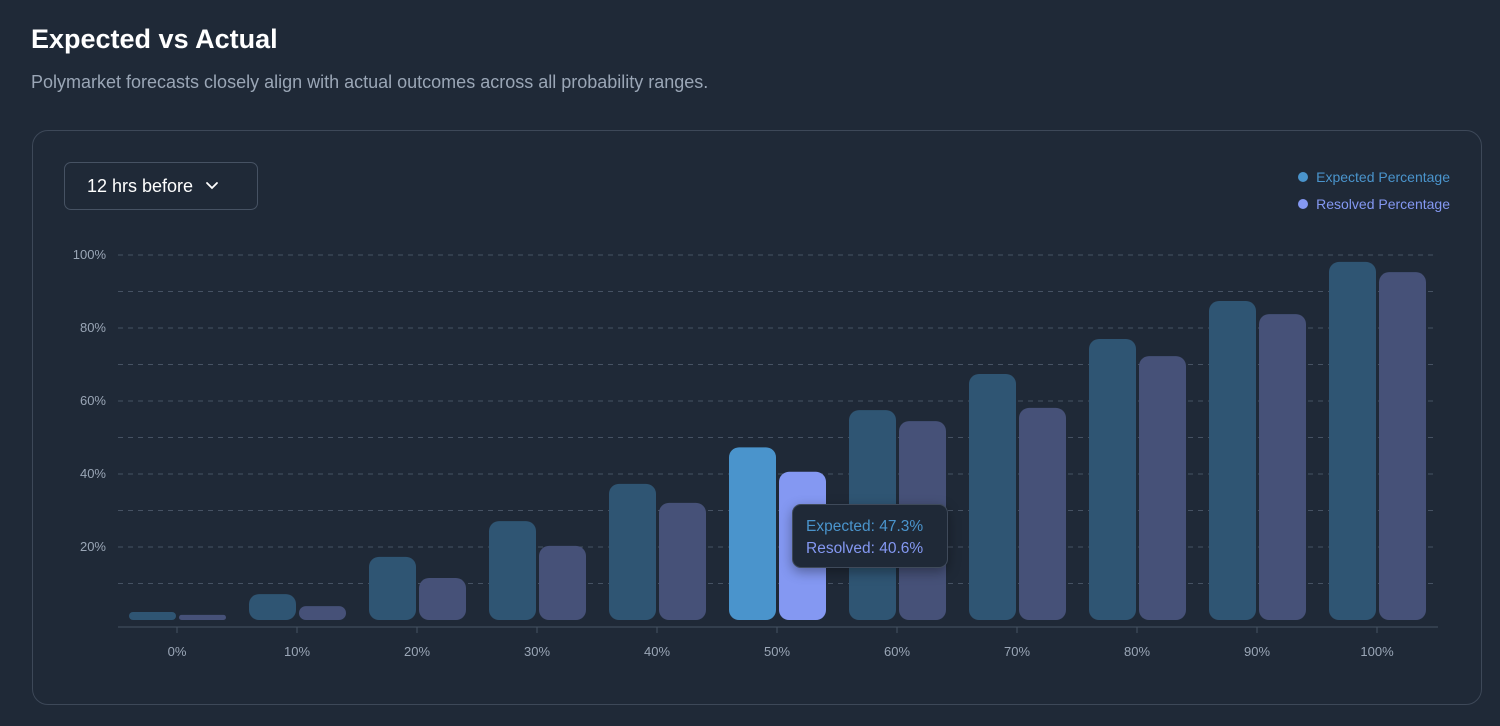 This screenshot has height=726, width=1500. What do you see at coordinates (1383, 176) in the screenshot?
I see `legend-label: Expected Percentage` at bounding box center [1383, 176].